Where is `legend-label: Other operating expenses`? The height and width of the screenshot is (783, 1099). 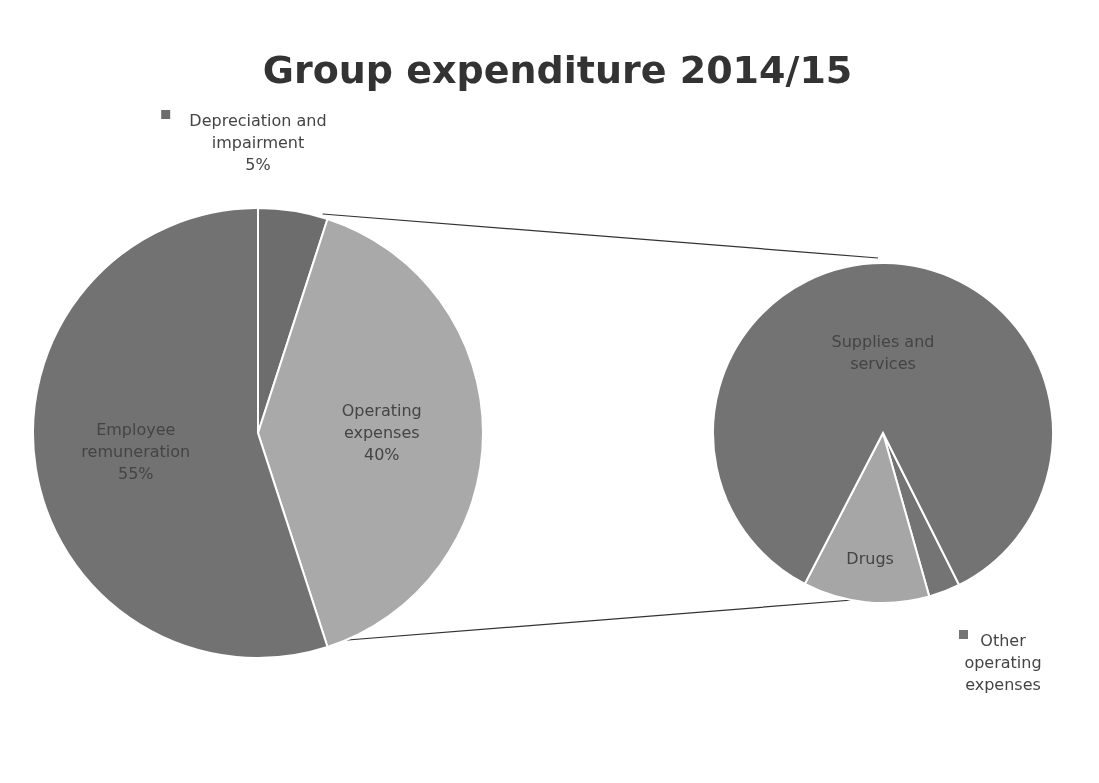 legend-label: Other operating expenses is located at coordinates (1003, 662).